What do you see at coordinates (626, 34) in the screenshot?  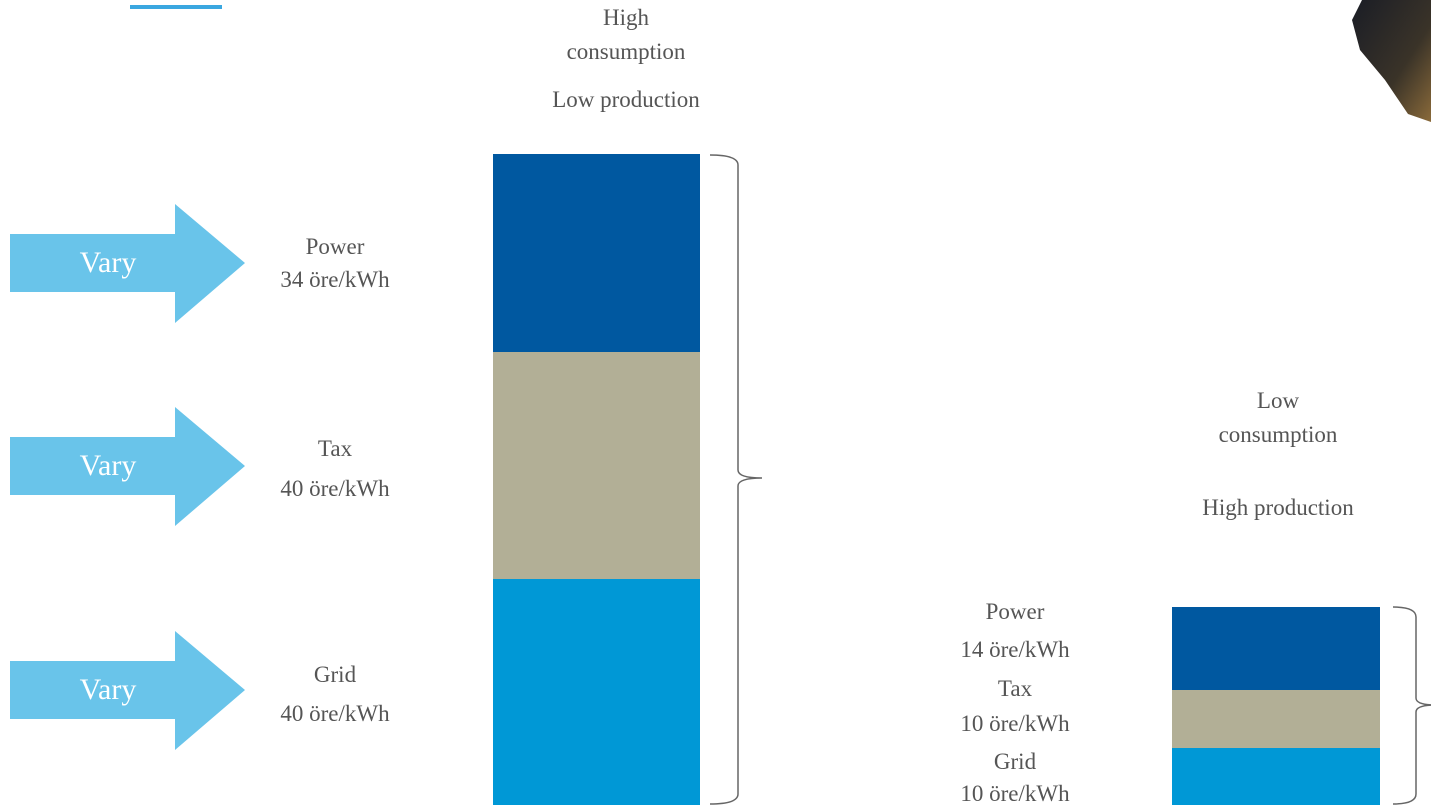 I see `heading: High consumption` at bounding box center [626, 34].